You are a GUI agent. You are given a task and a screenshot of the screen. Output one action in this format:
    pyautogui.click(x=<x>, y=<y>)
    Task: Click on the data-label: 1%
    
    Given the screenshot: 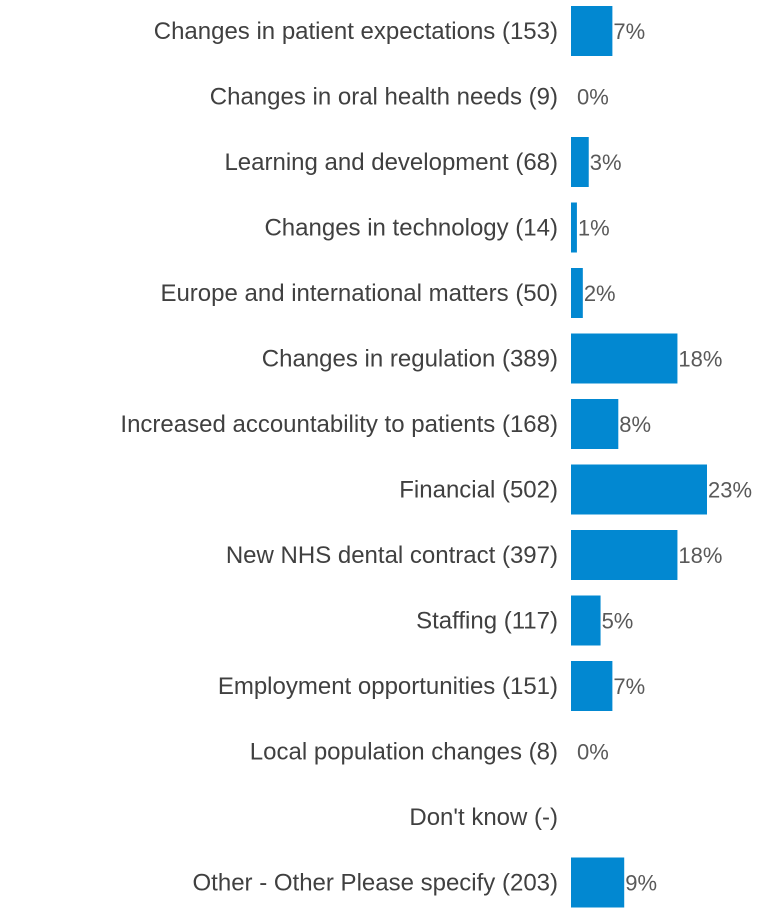 What is the action you would take?
    pyautogui.click(x=594, y=228)
    